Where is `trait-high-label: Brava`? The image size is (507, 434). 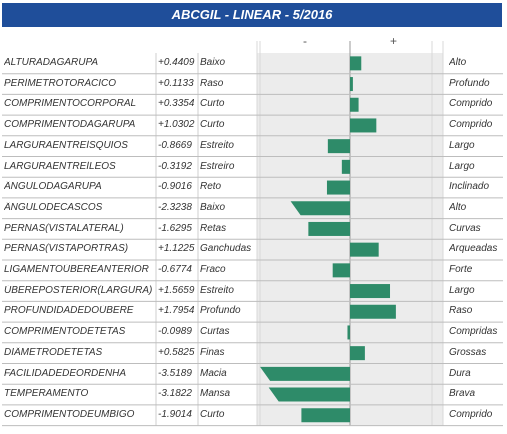 trait-high-label: Brava is located at coordinates (462, 394).